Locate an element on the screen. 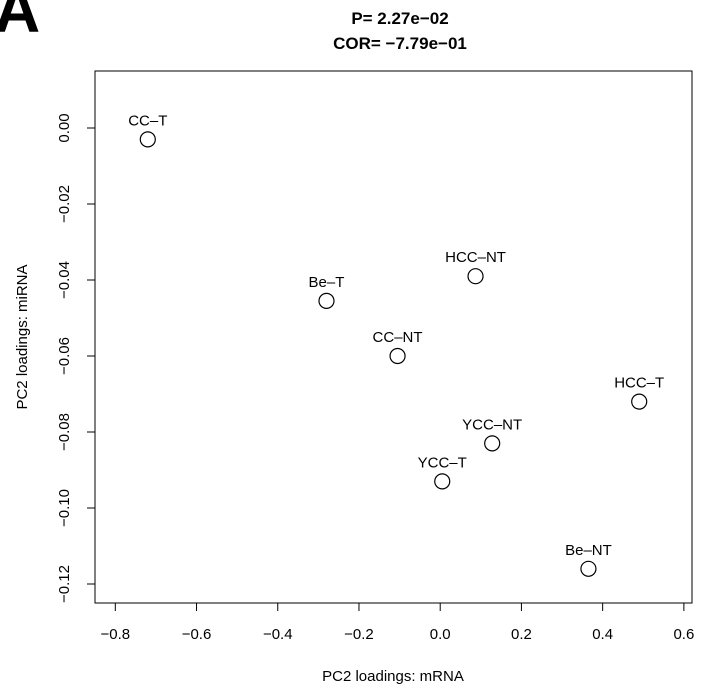  point-label: CC–T is located at coordinates (147, 120).